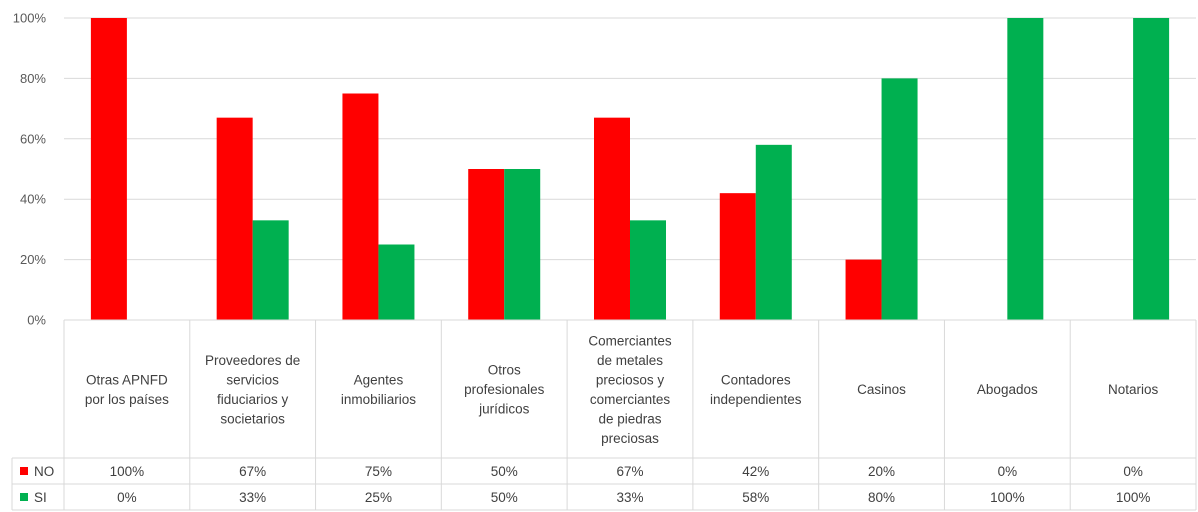 Image resolution: width=1198 pixels, height=512 pixels. Describe the element at coordinates (127, 389) in the screenshot. I see `category-label: Otras APNFD por los países` at that location.